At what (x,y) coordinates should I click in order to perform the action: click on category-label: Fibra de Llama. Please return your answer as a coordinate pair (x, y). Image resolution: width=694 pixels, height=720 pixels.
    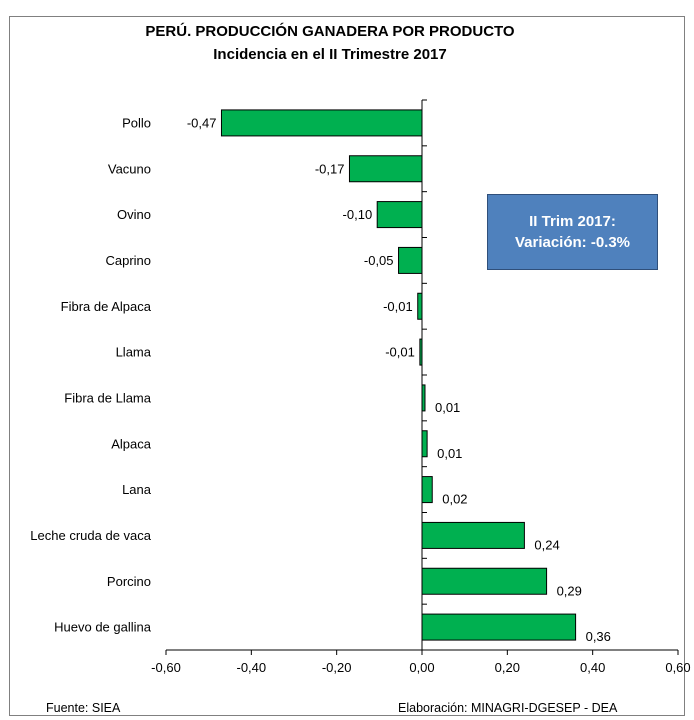
    Looking at the image, I should click on (107, 397).